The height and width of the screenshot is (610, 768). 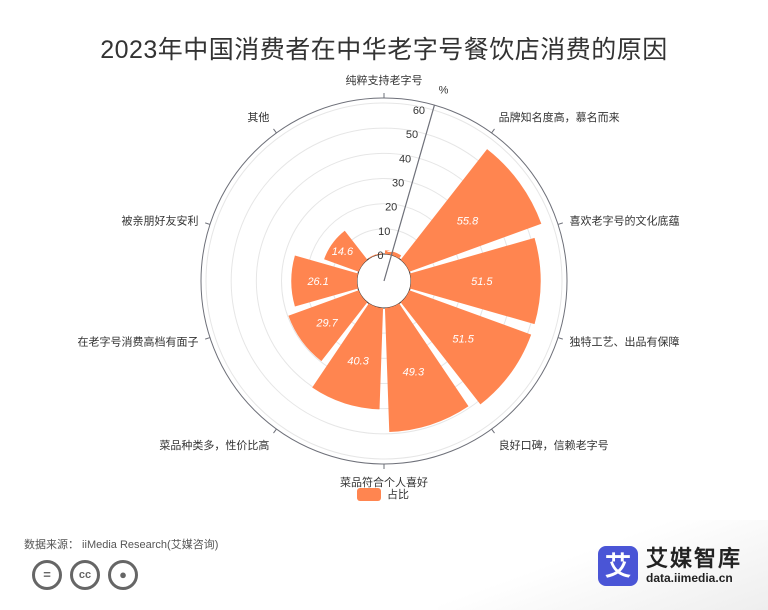 I want to click on category-label-0: 纯粹支持老字号, so click(x=384, y=80).